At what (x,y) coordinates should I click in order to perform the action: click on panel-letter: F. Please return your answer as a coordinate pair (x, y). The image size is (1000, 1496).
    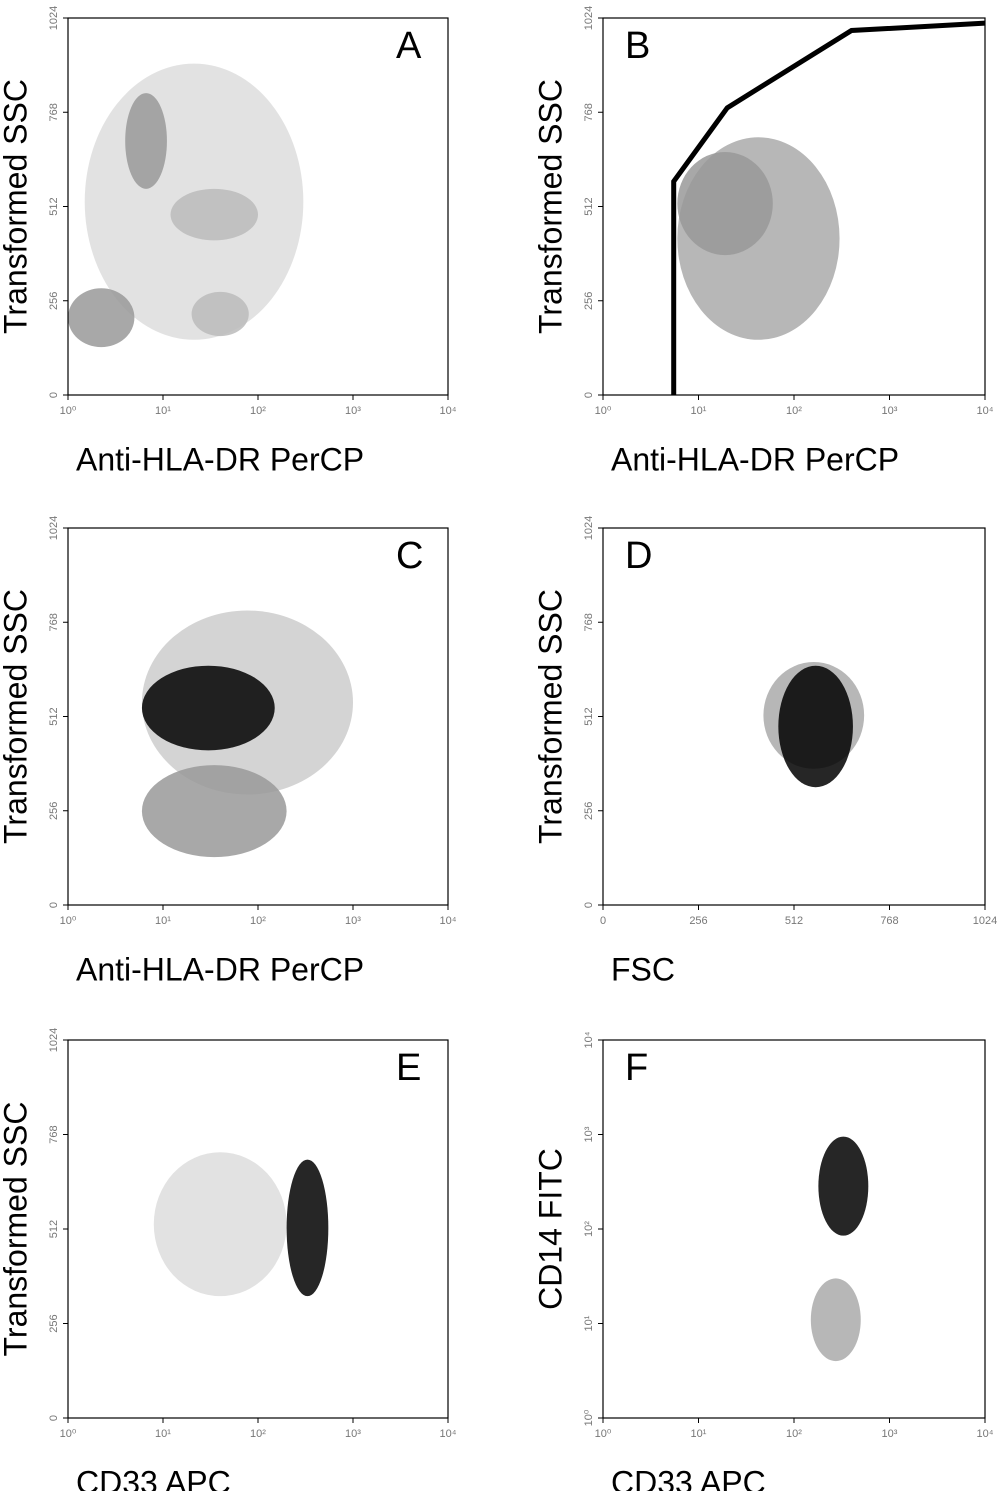
    Looking at the image, I should click on (636, 1068).